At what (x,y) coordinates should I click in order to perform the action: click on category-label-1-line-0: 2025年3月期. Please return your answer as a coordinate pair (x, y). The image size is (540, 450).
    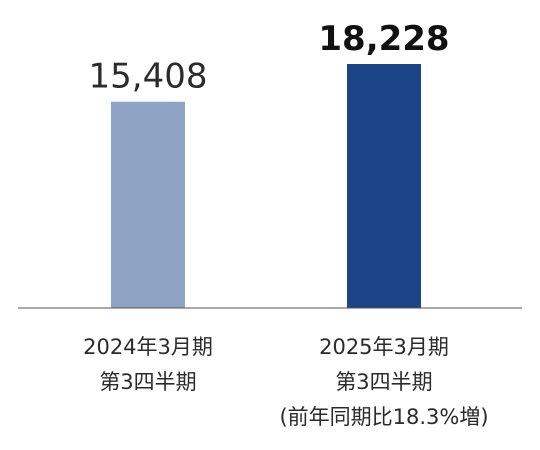
    Looking at the image, I should click on (384, 347).